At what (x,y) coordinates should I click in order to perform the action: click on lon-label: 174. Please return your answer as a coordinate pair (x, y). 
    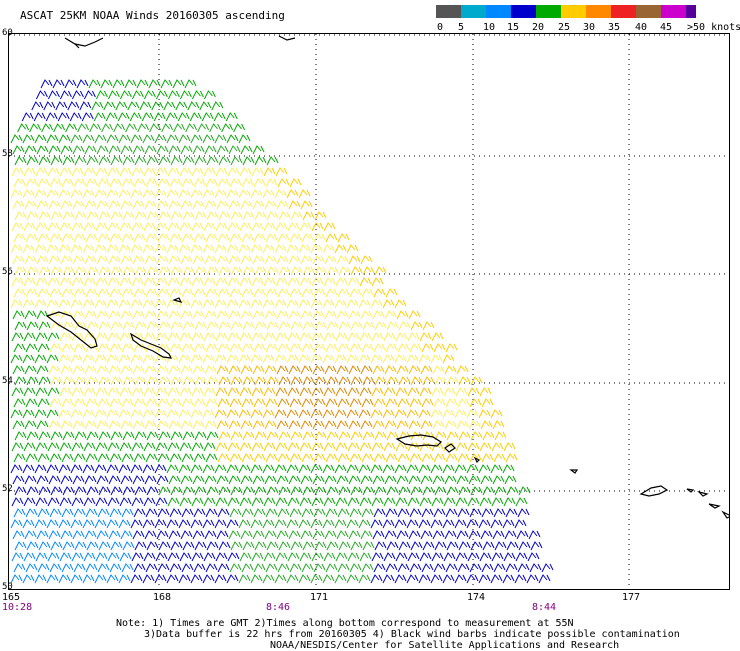
    Looking at the image, I should click on (476, 597).